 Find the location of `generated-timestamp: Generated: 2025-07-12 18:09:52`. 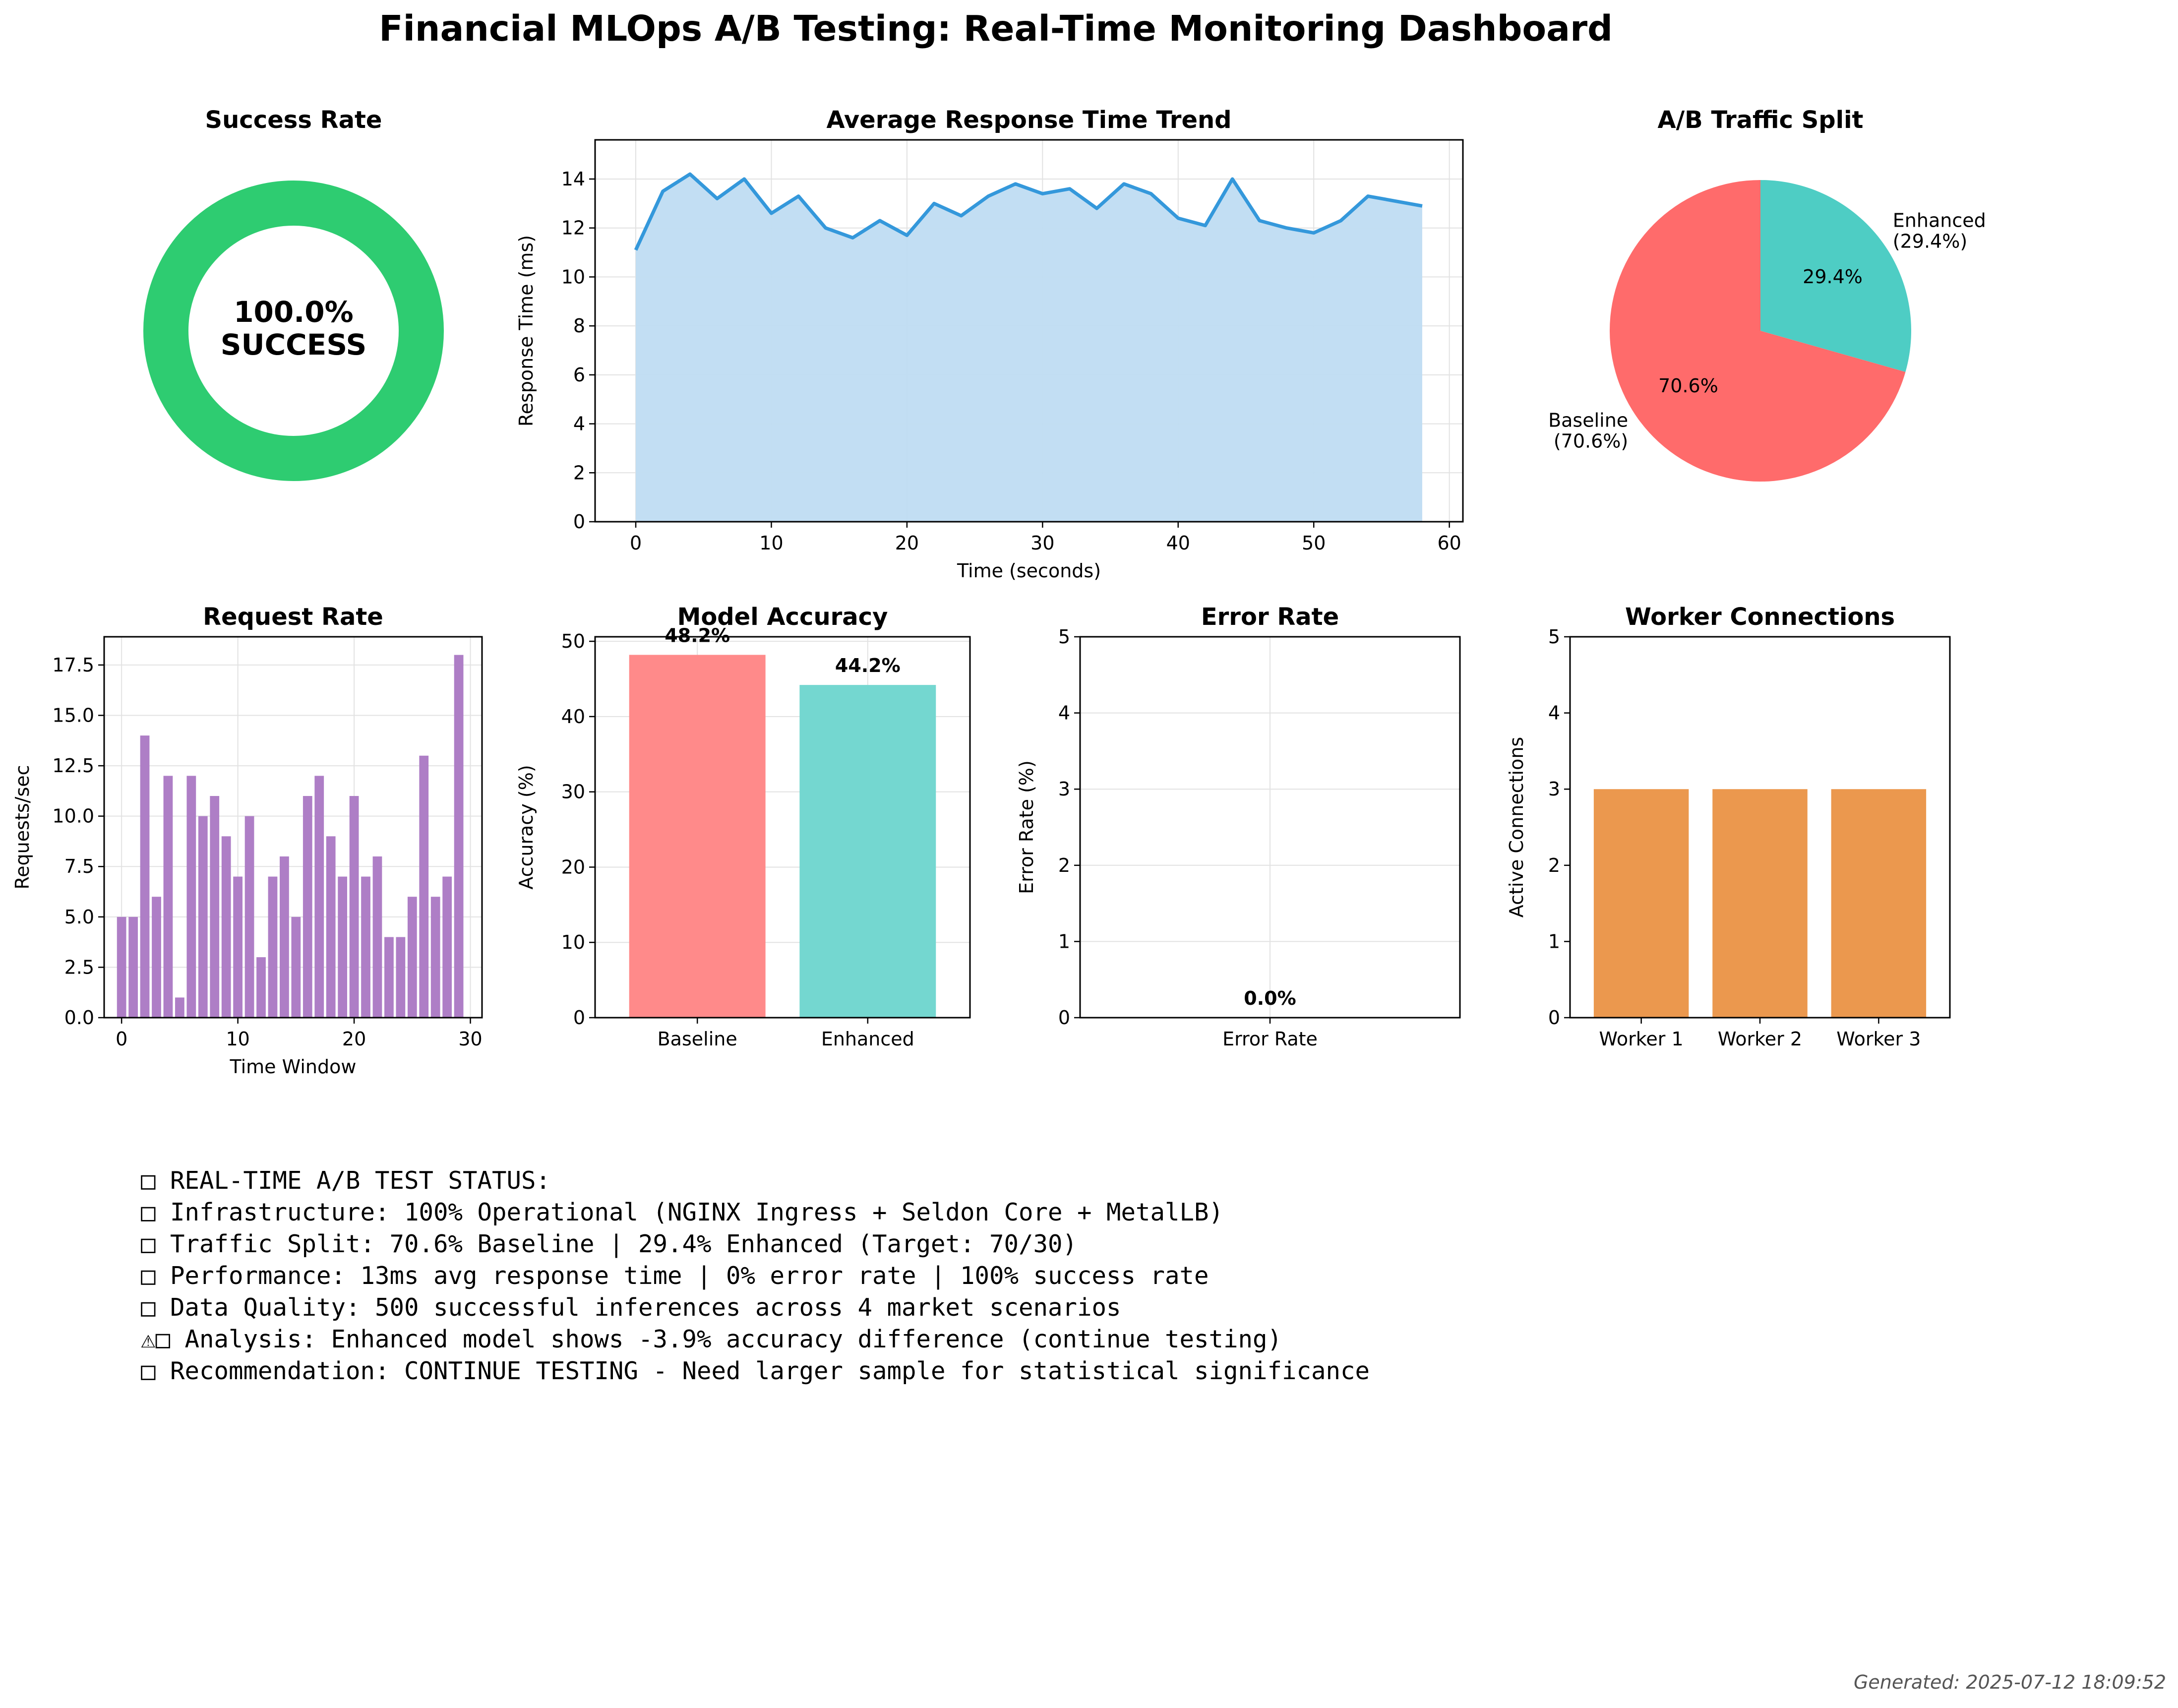

generated-timestamp: Generated: 2025-07-12 18:09:52 is located at coordinates (2010, 1682).